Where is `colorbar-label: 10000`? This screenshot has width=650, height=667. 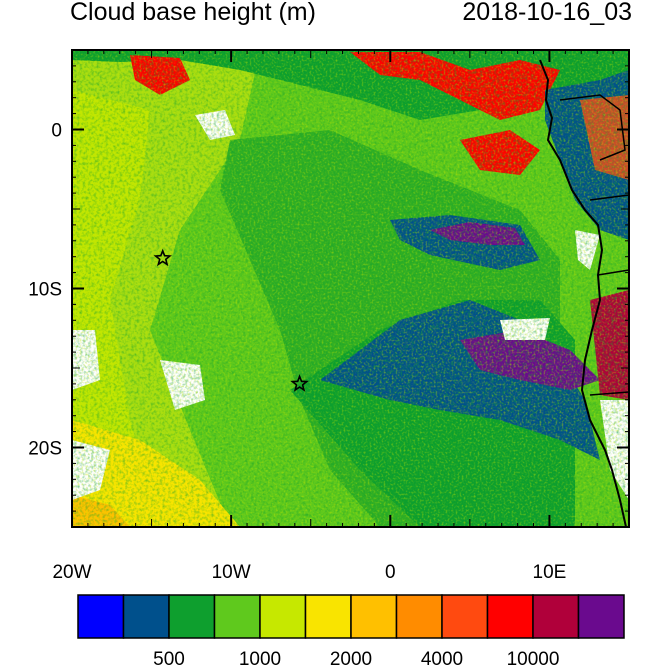 colorbar-label: 10000 is located at coordinates (533, 658).